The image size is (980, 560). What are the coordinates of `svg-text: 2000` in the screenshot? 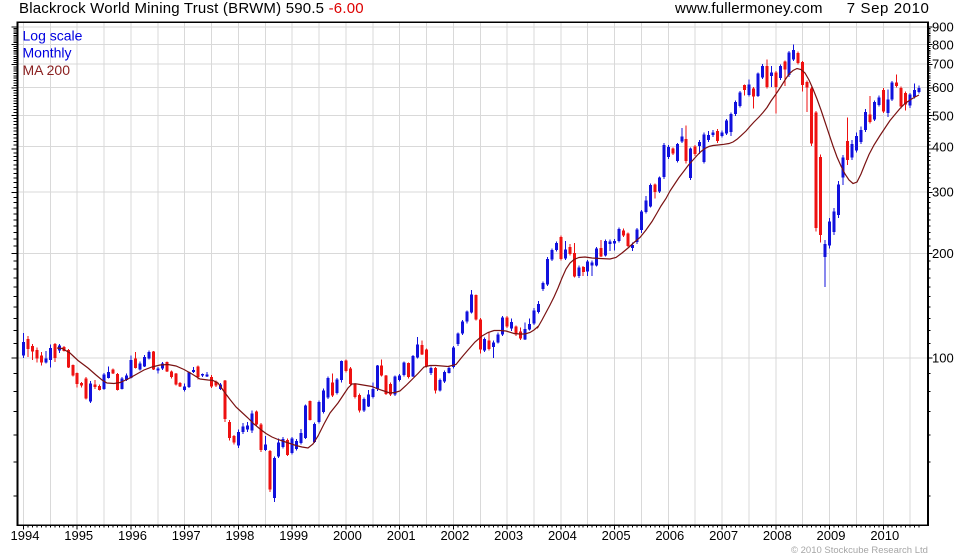 It's located at (347, 535).